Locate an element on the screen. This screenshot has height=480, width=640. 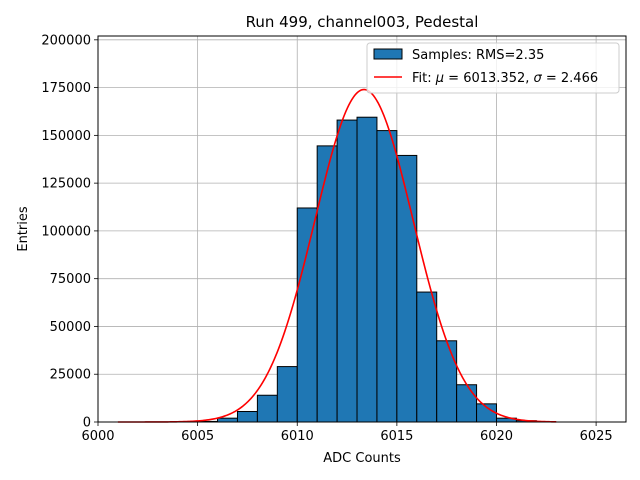
y-tick-label: 200000 is located at coordinates (66, 40).